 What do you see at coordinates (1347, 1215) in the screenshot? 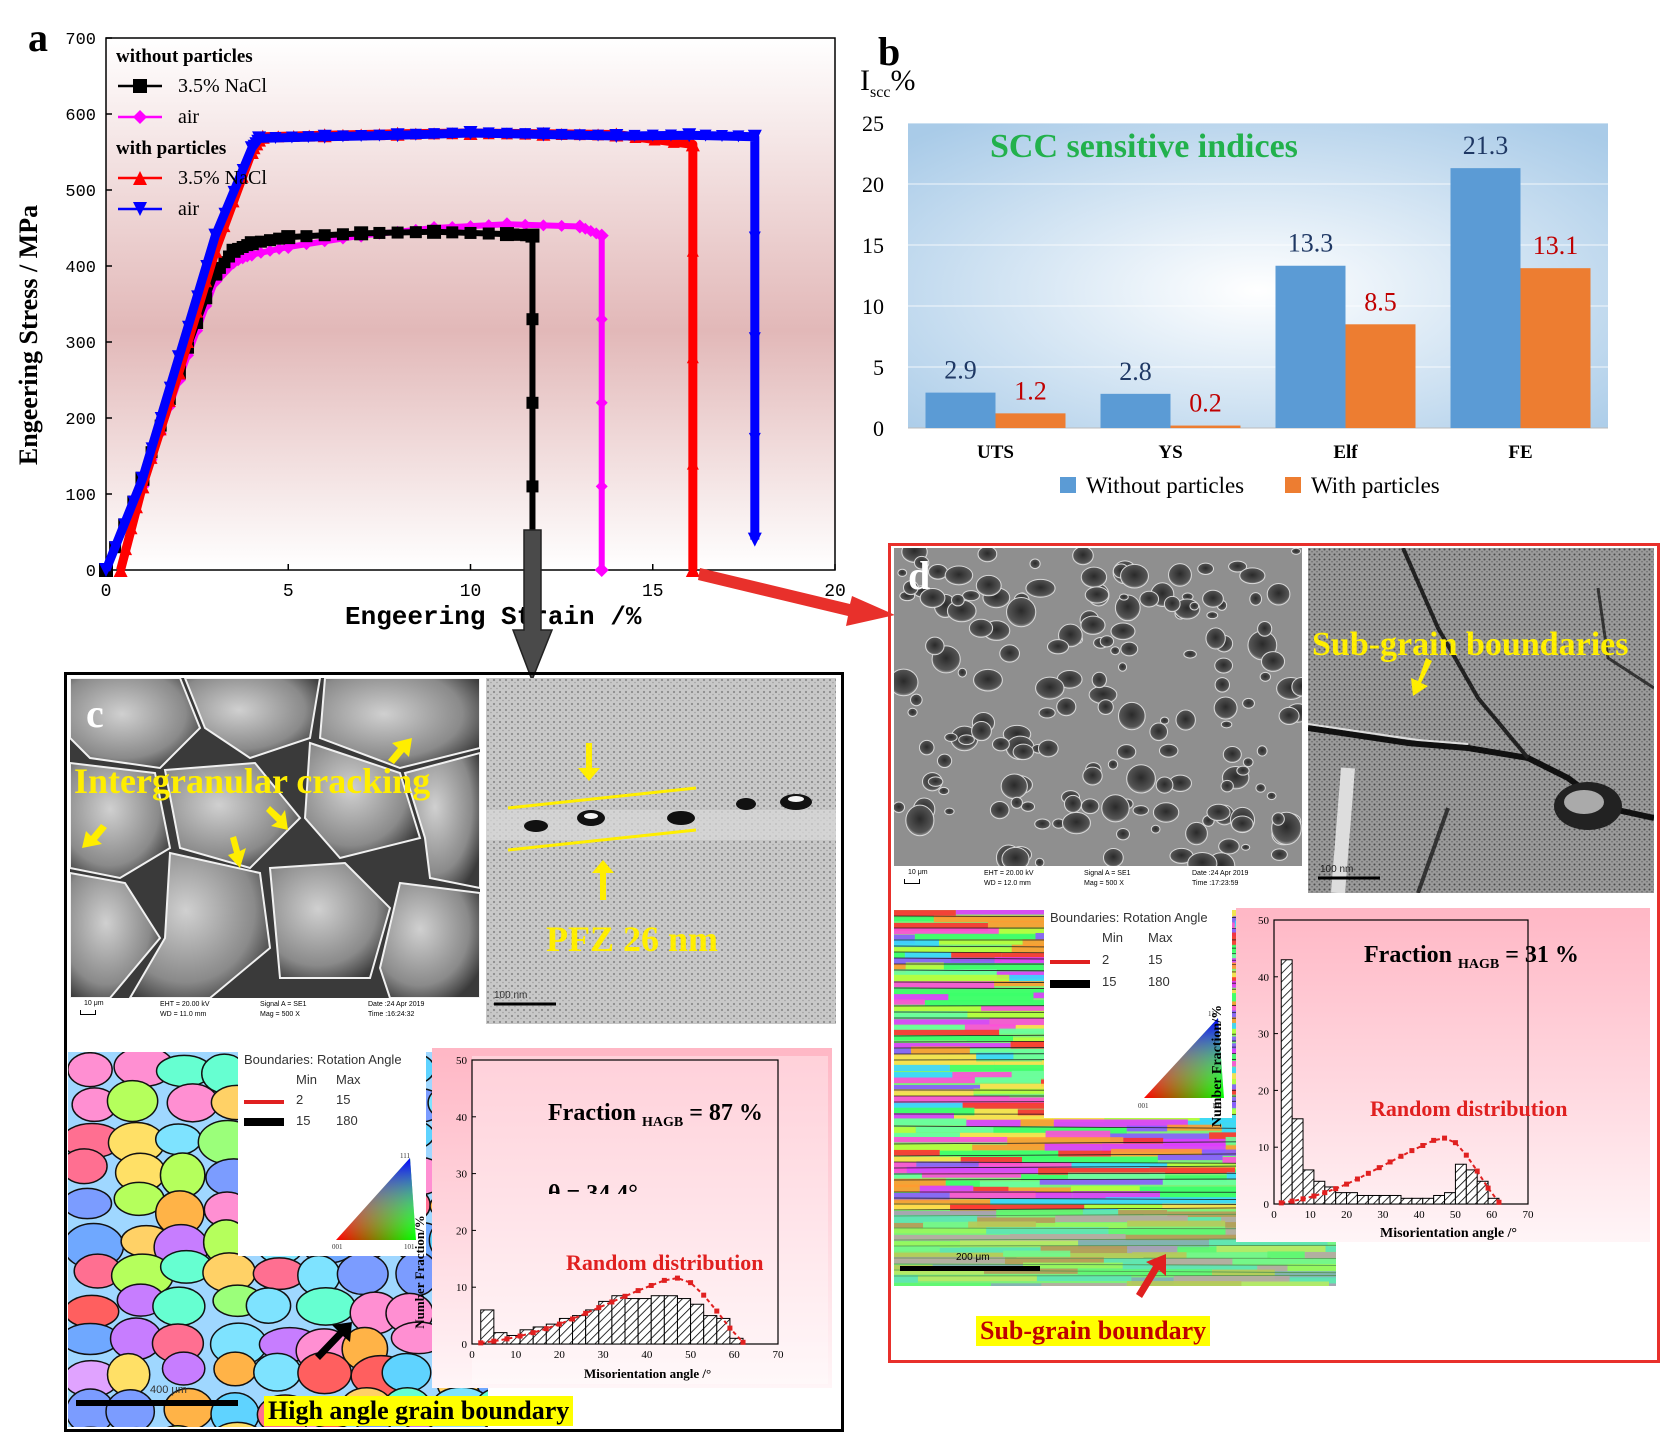
I see `x-tick-label: 20` at bounding box center [1347, 1215].